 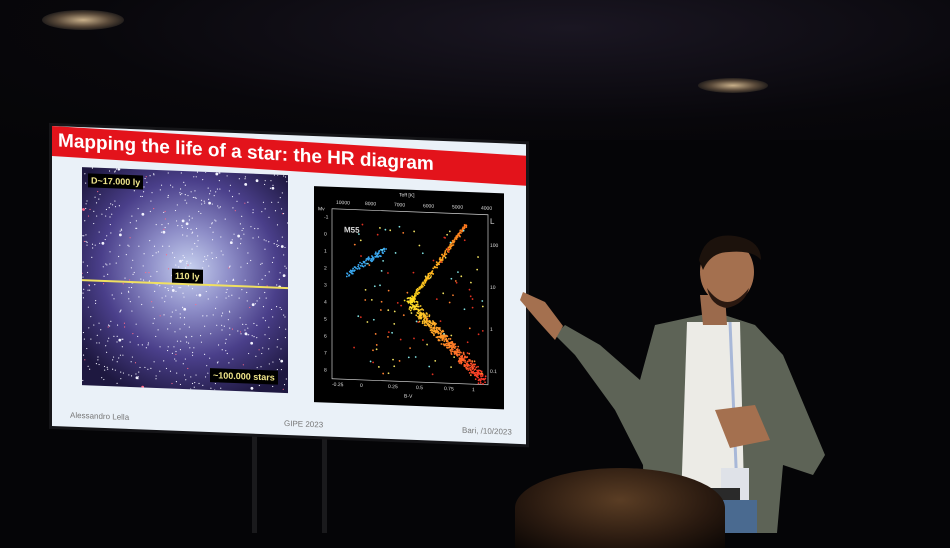 What do you see at coordinates (728, 298) in the screenshot?
I see `beard` at bounding box center [728, 298].